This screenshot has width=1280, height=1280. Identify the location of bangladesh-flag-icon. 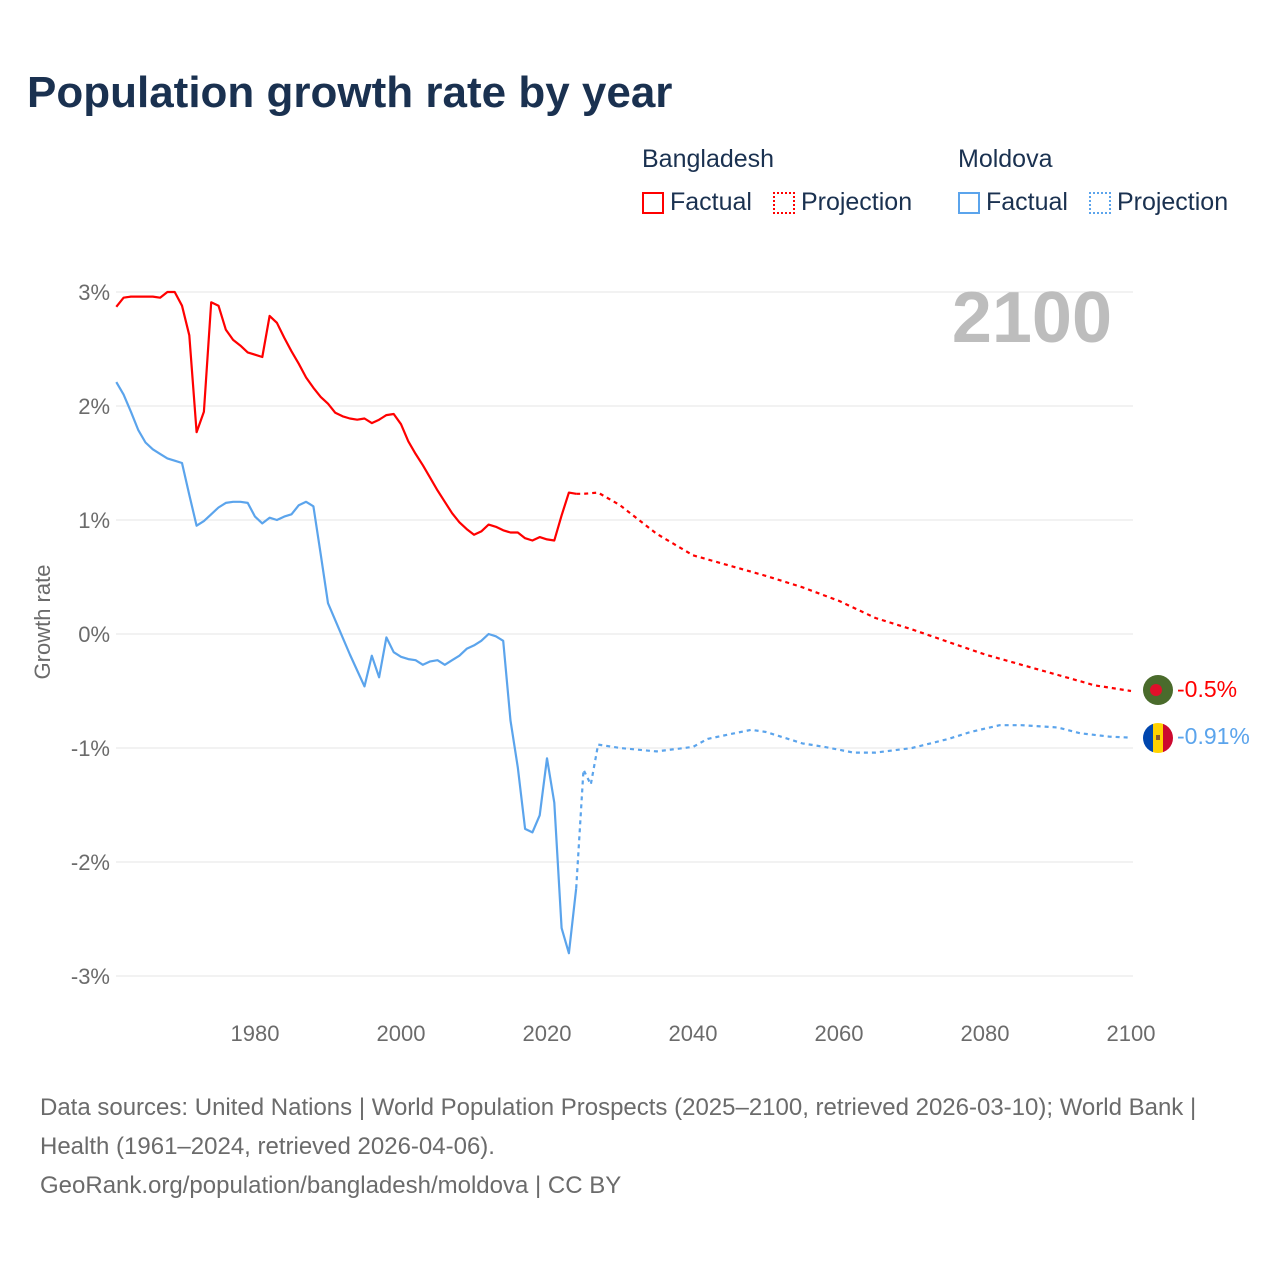
(1158, 690).